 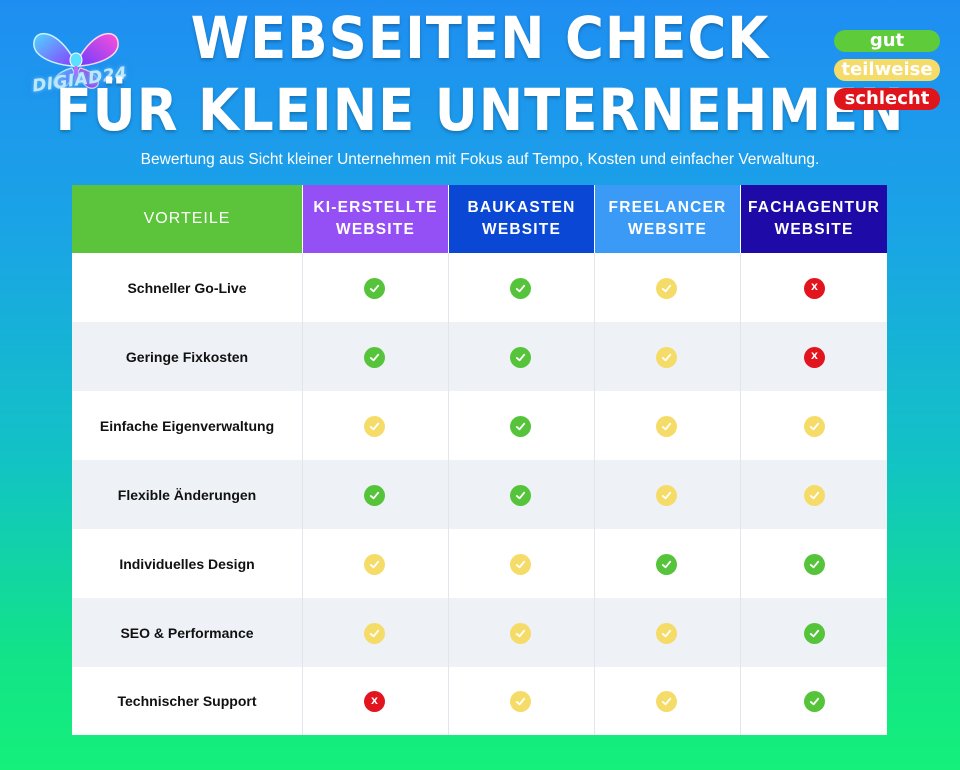 What do you see at coordinates (887, 41) in the screenshot?
I see `legend-good: gut` at bounding box center [887, 41].